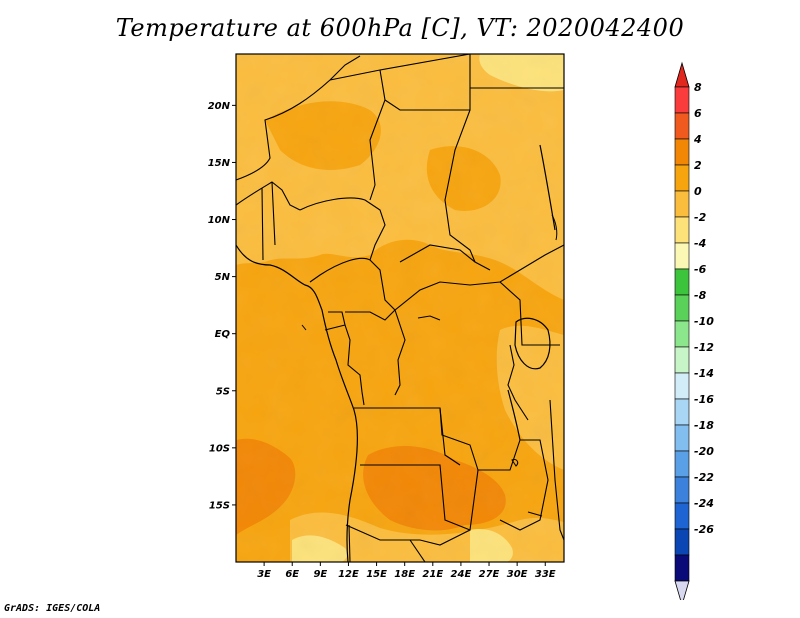 The width and height of the screenshot is (800, 618). I want to click on colorbar-label: -4, so click(700, 243).